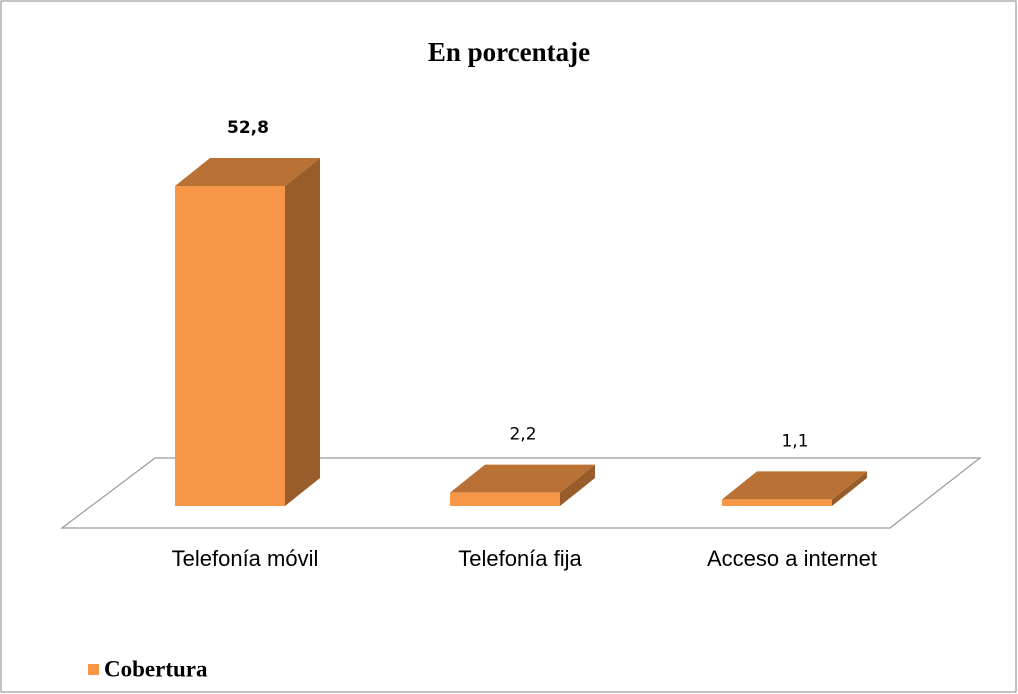 The height and width of the screenshot is (694, 1018). What do you see at coordinates (520, 558) in the screenshot?
I see `x-tick-label: Telefonía fija` at bounding box center [520, 558].